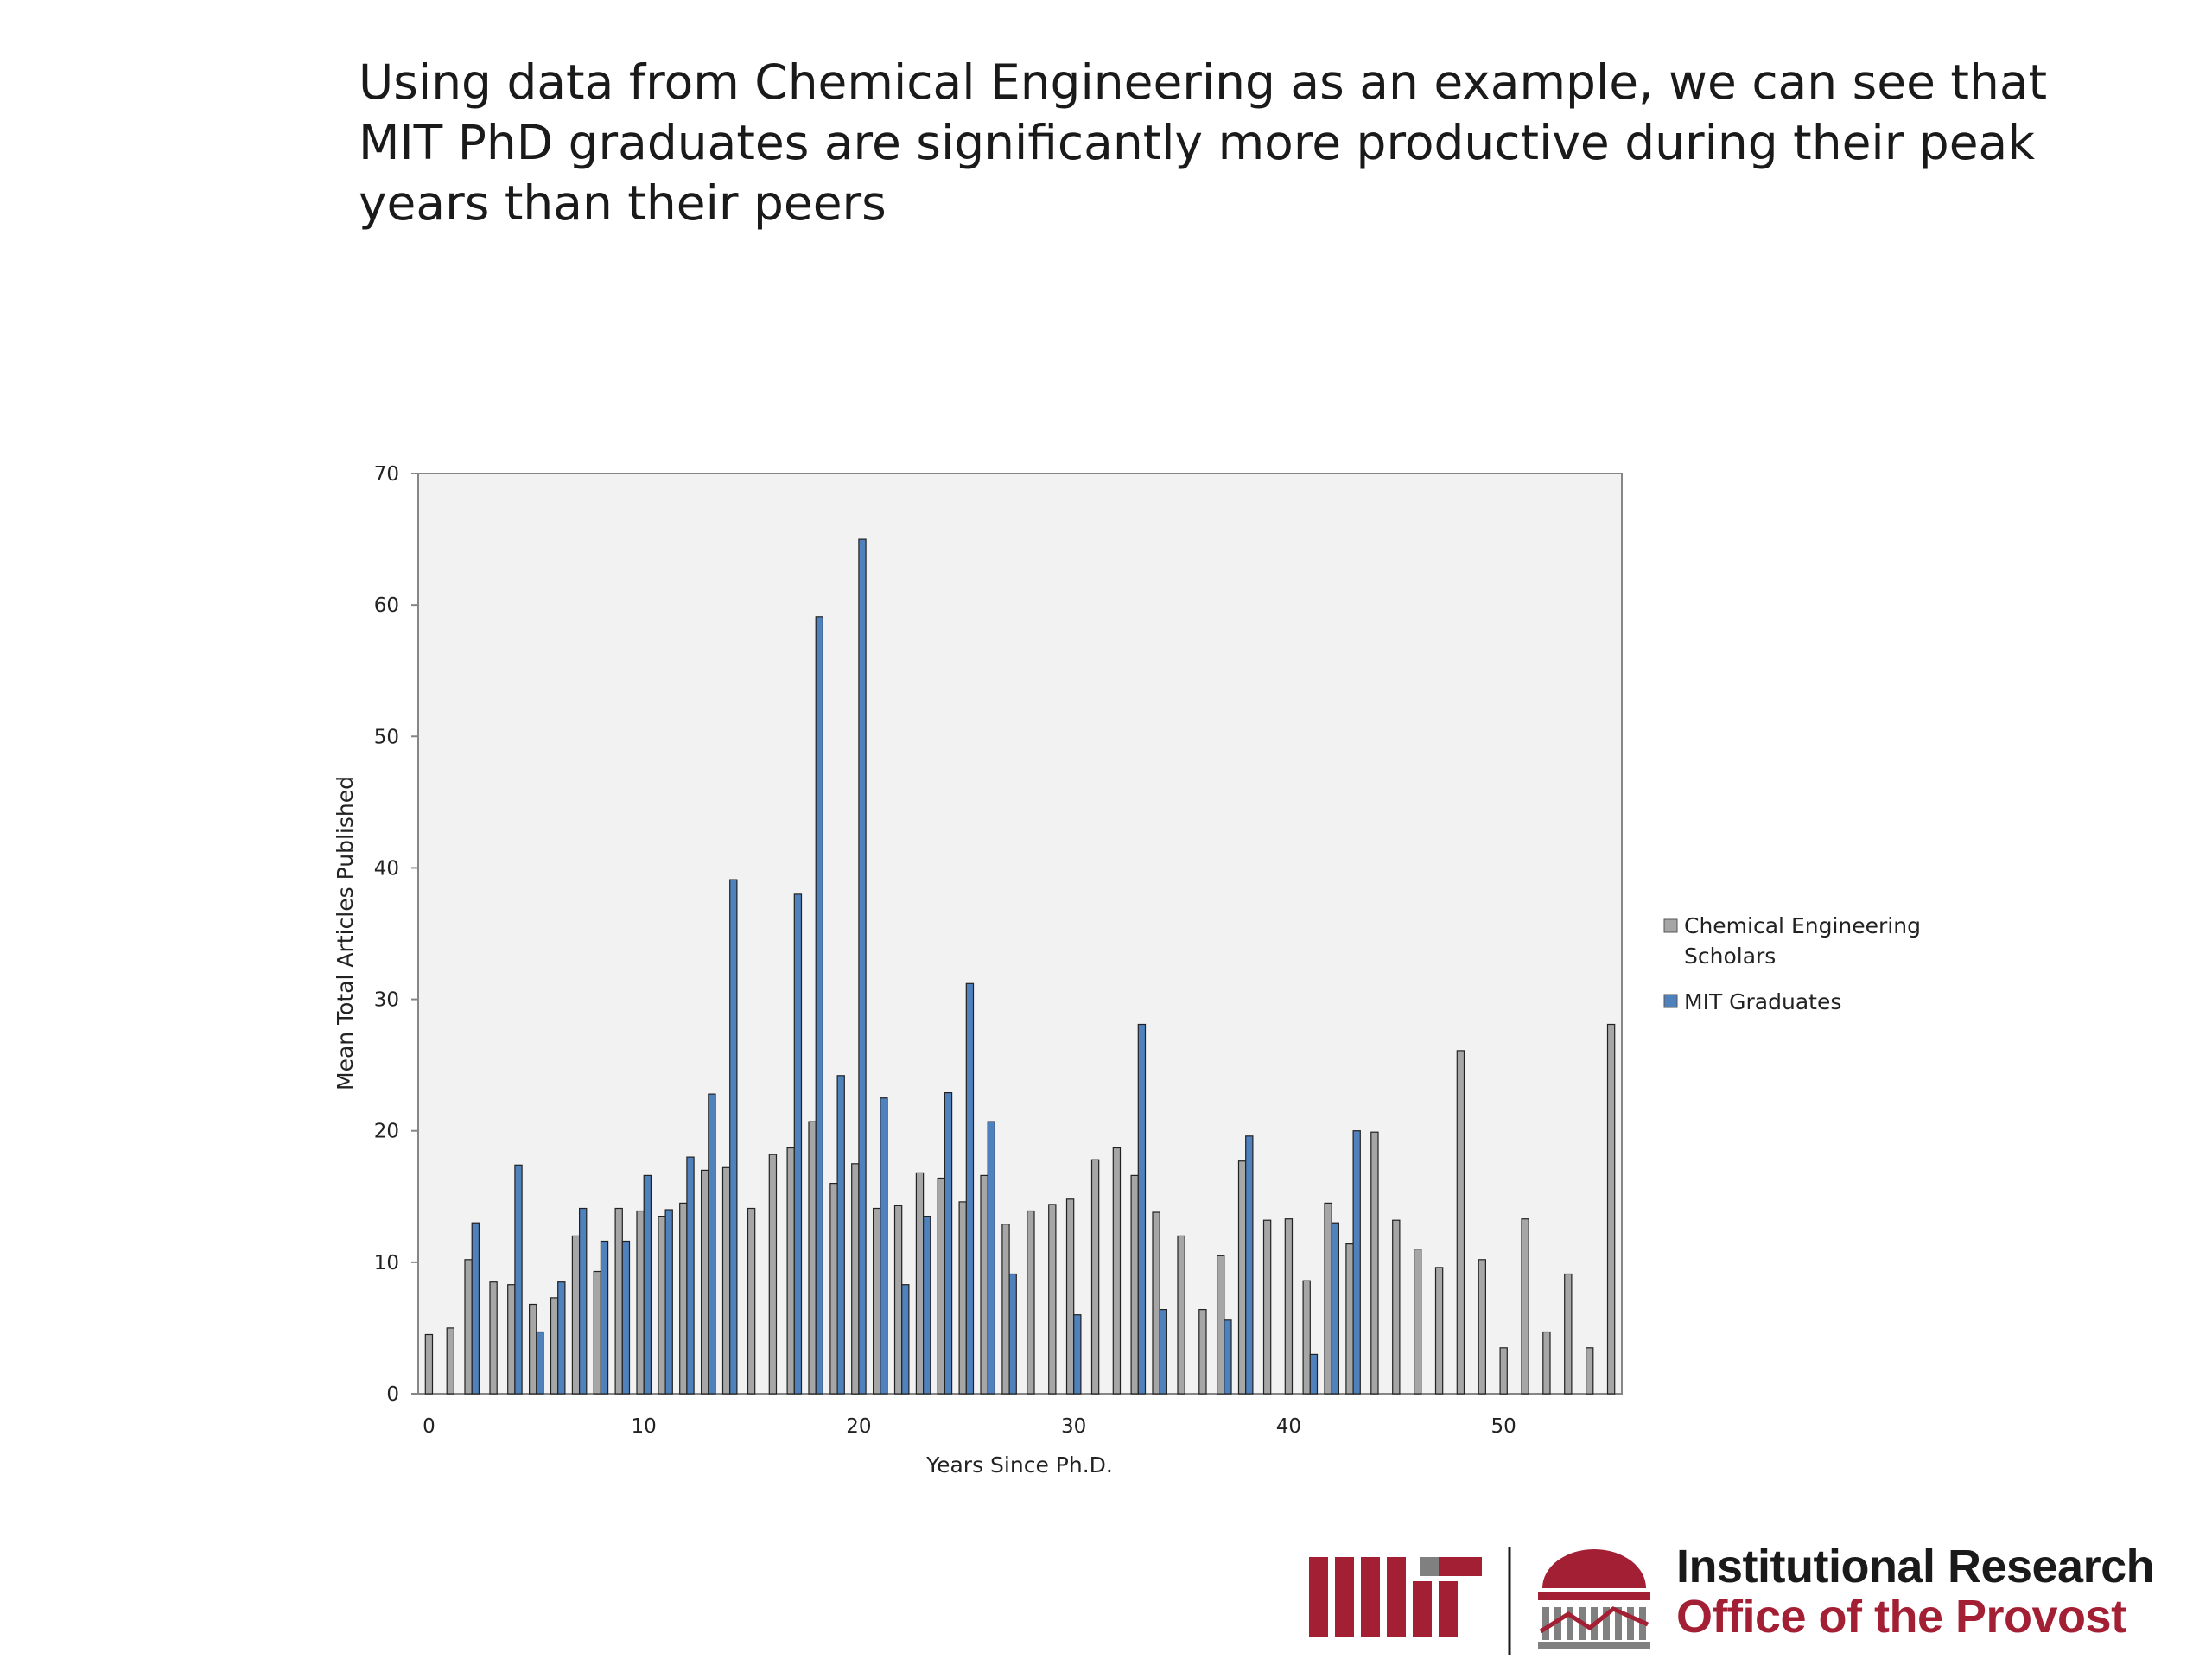  Describe the element at coordinates (1503, 1426) in the screenshot. I see `x-tick-label: 50` at that location.